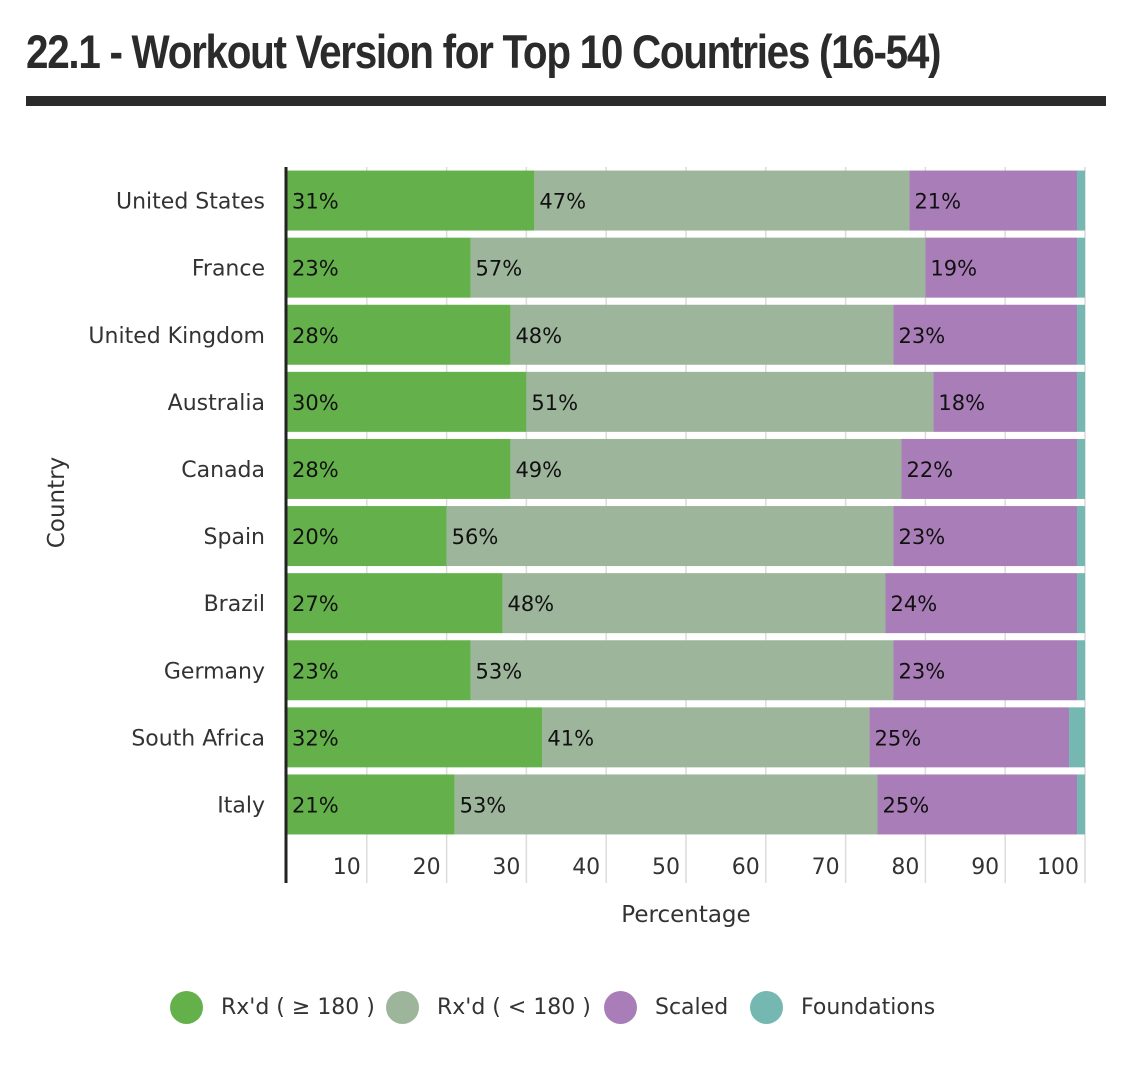  What do you see at coordinates (985, 867) in the screenshot?
I see `x-tick-label: 90` at bounding box center [985, 867].